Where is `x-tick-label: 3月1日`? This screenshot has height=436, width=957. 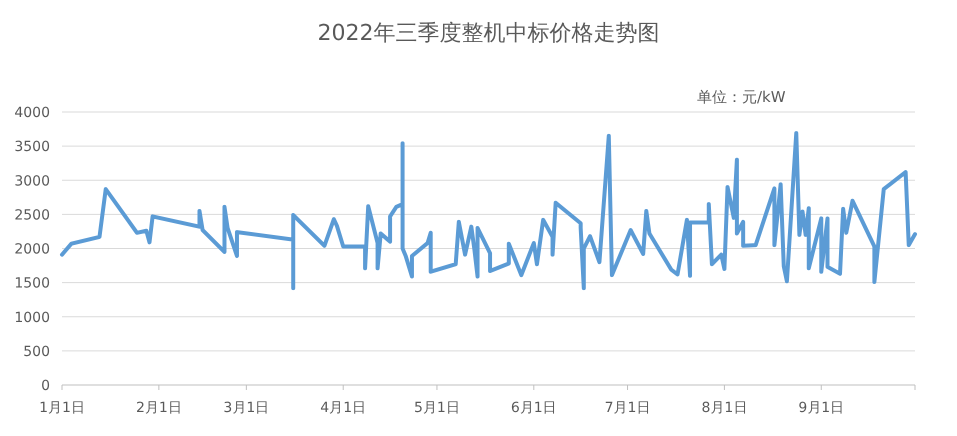 x-tick-label: 3月1日 is located at coordinates (246, 408).